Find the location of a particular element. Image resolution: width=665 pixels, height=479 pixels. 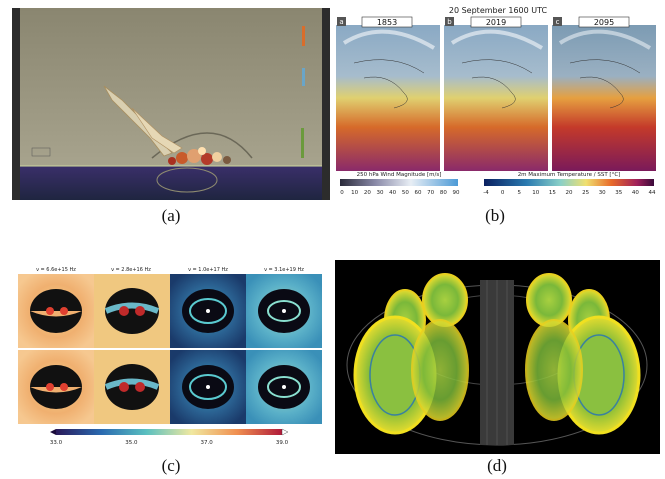

map-2095-letter: c is located at coordinates (558, 22).